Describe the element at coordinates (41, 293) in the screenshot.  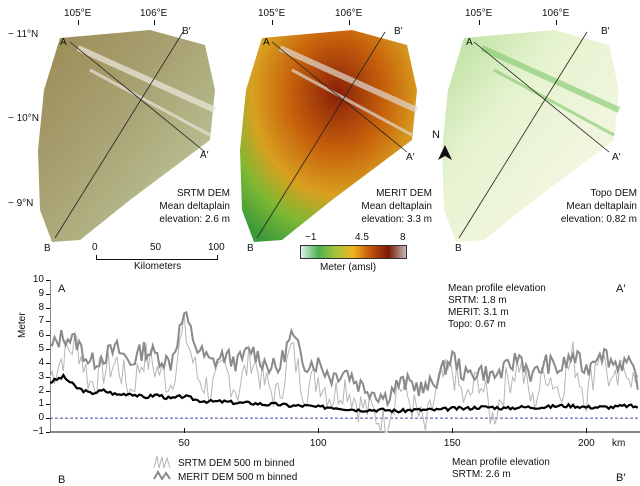
I see `y-tick-label: 9` at that location.